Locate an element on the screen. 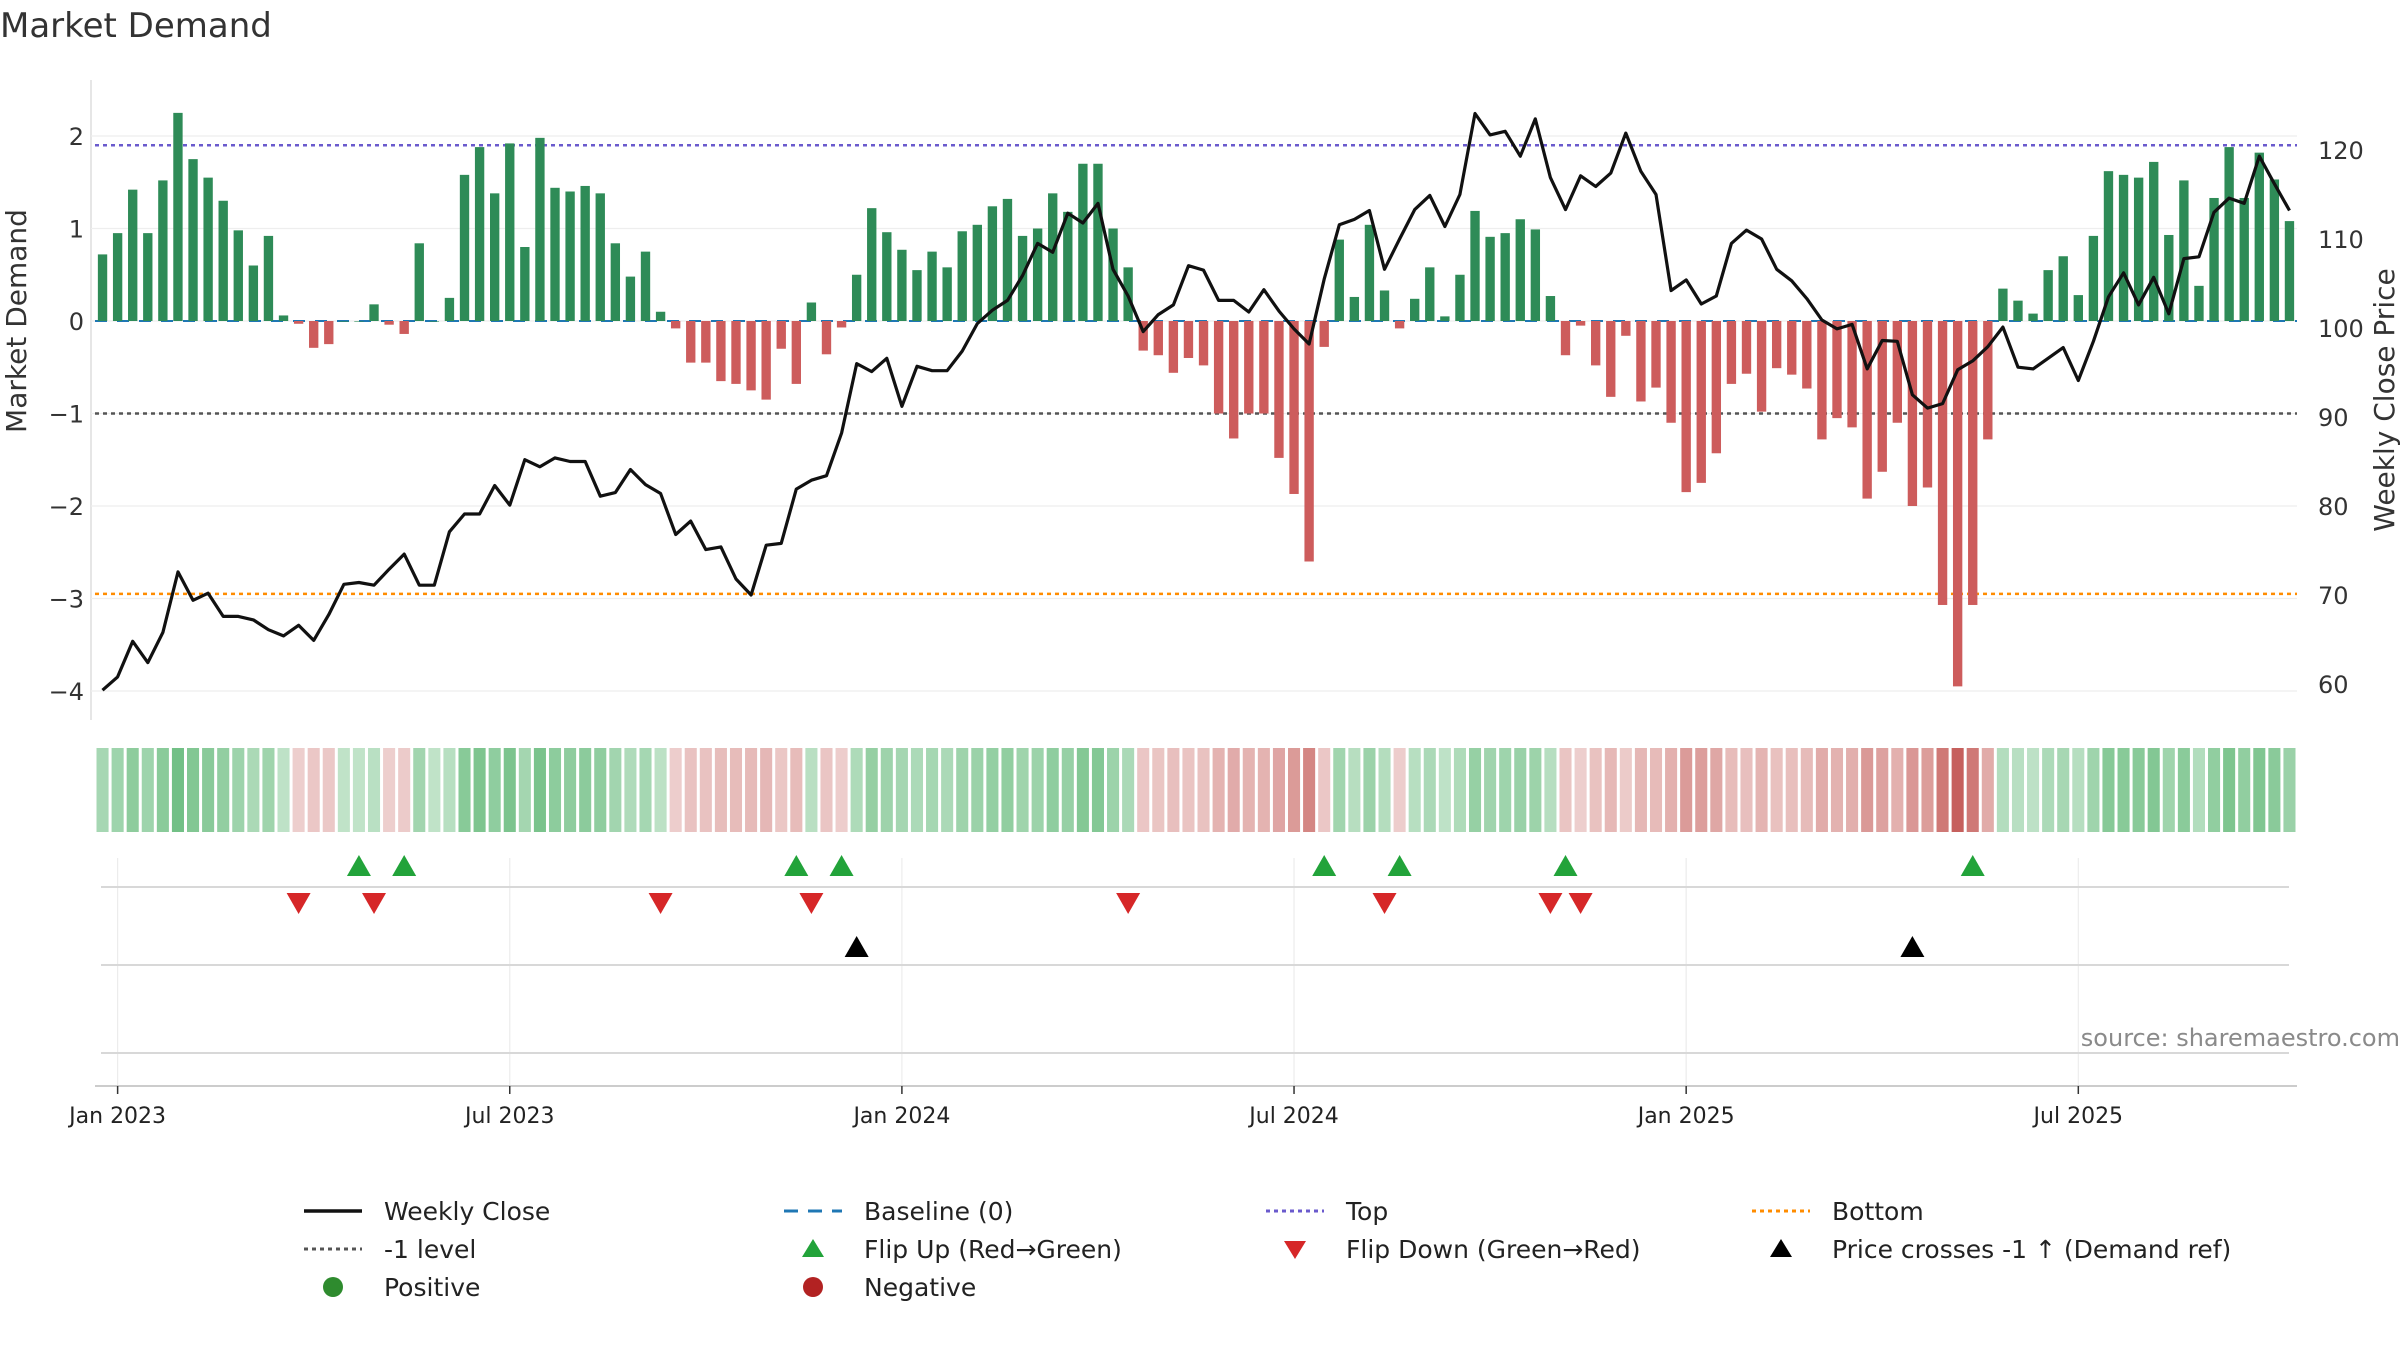 The width and height of the screenshot is (2400, 1350). y2-axis-title: Weekly Close Price is located at coordinates (2384, 399).